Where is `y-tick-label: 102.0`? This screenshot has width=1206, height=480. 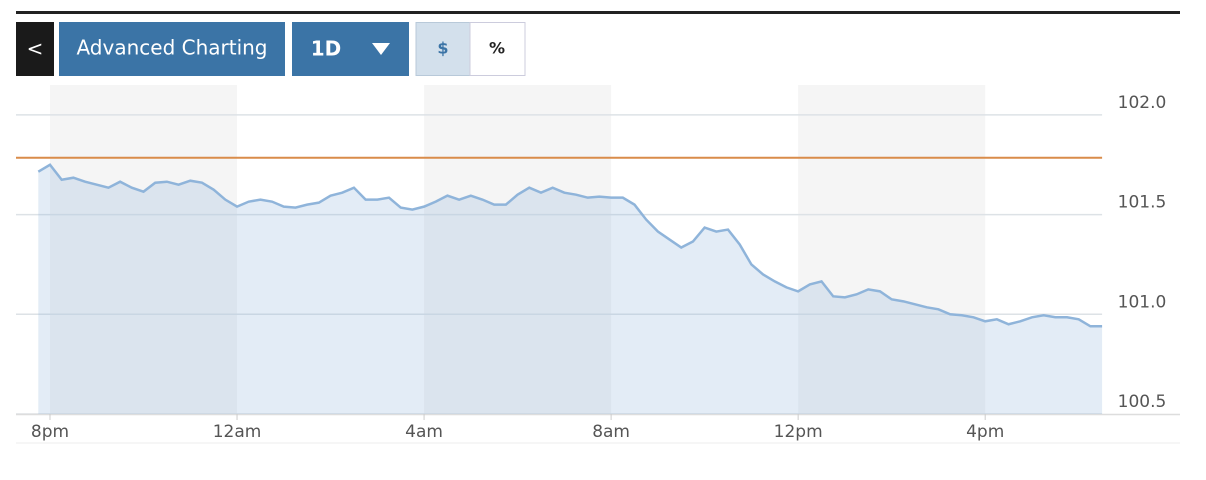 y-tick-label: 102.0 is located at coordinates (1142, 103).